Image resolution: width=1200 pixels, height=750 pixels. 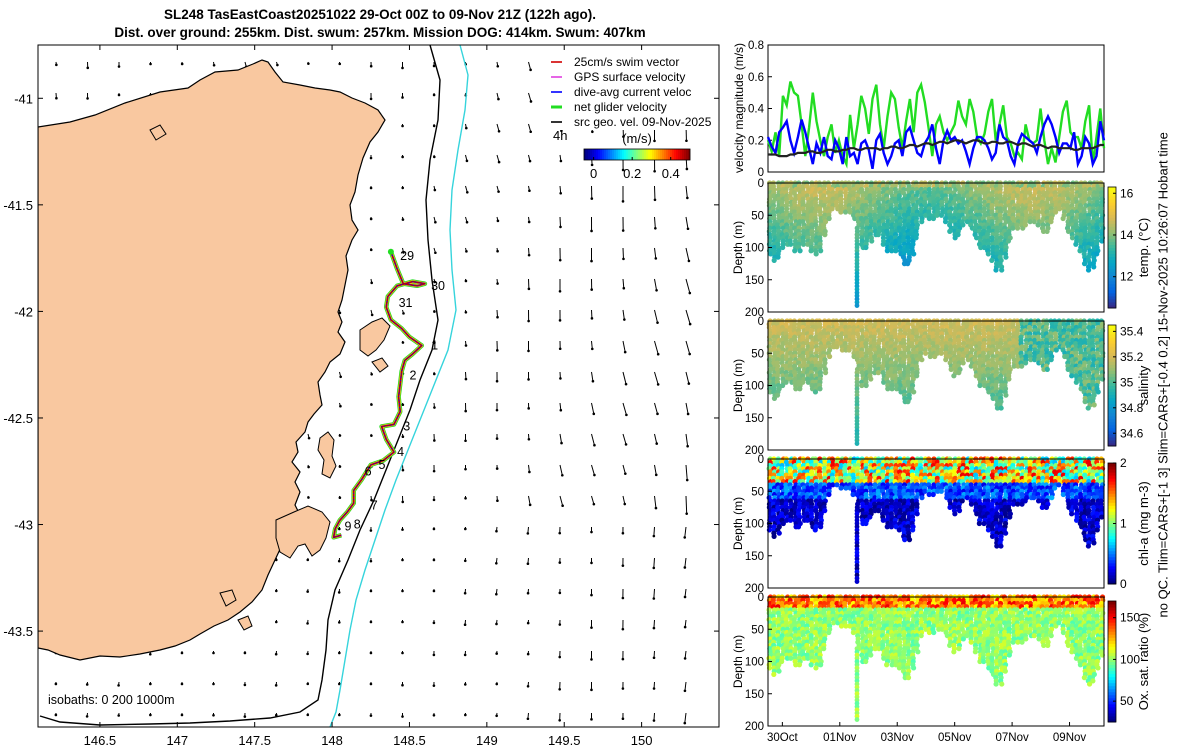 I want to click on colorbar-frame, so click(x=637, y=154).